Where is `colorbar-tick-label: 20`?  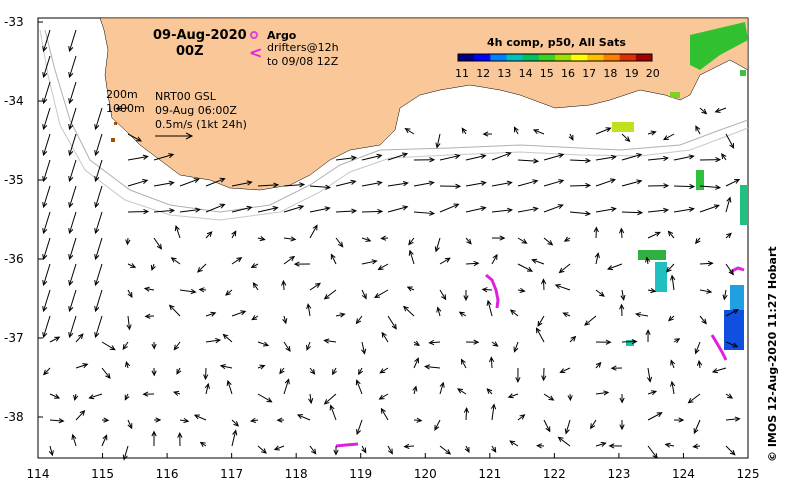 colorbar-tick-label: 20 is located at coordinates (653, 73).